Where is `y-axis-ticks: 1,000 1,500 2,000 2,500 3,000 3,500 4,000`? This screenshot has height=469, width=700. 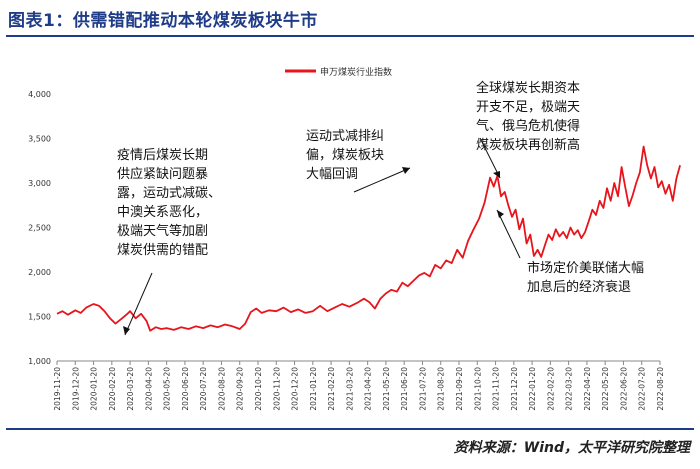 y-axis-ticks: 1,000 1,500 2,000 2,500 3,000 3,500 4,000 is located at coordinates (39, 228).